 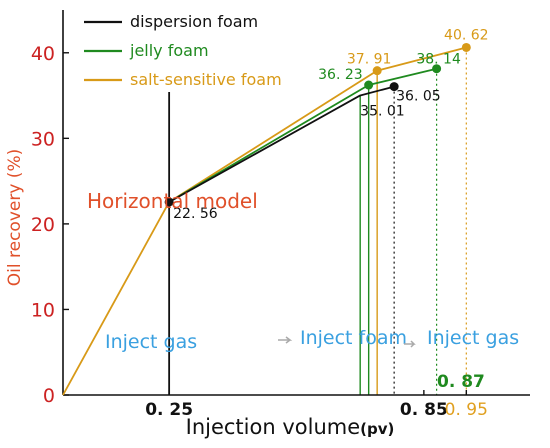 What do you see at coordinates (169, 410) in the screenshot?
I see `x-tick-label: 0. 25` at bounding box center [169, 410].